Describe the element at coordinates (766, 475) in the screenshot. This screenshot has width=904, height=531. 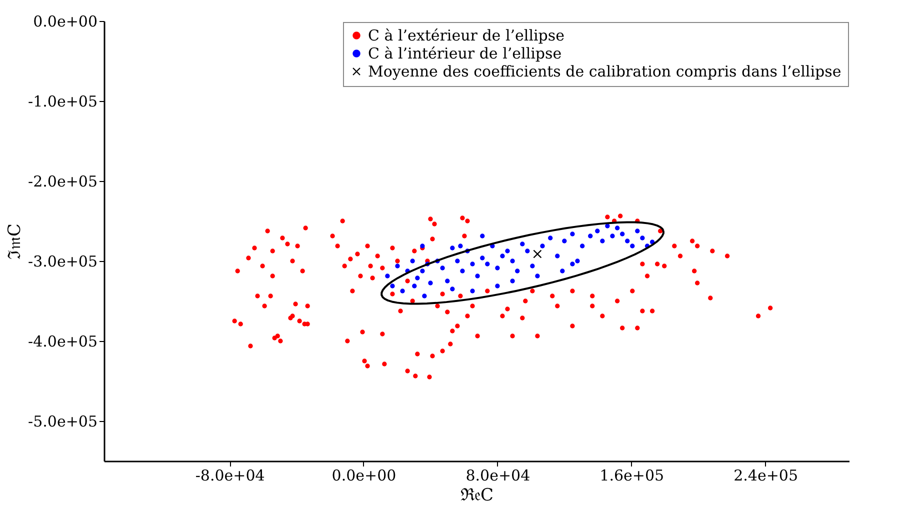
I see `x-tick-label: 2.4e+05` at that location.